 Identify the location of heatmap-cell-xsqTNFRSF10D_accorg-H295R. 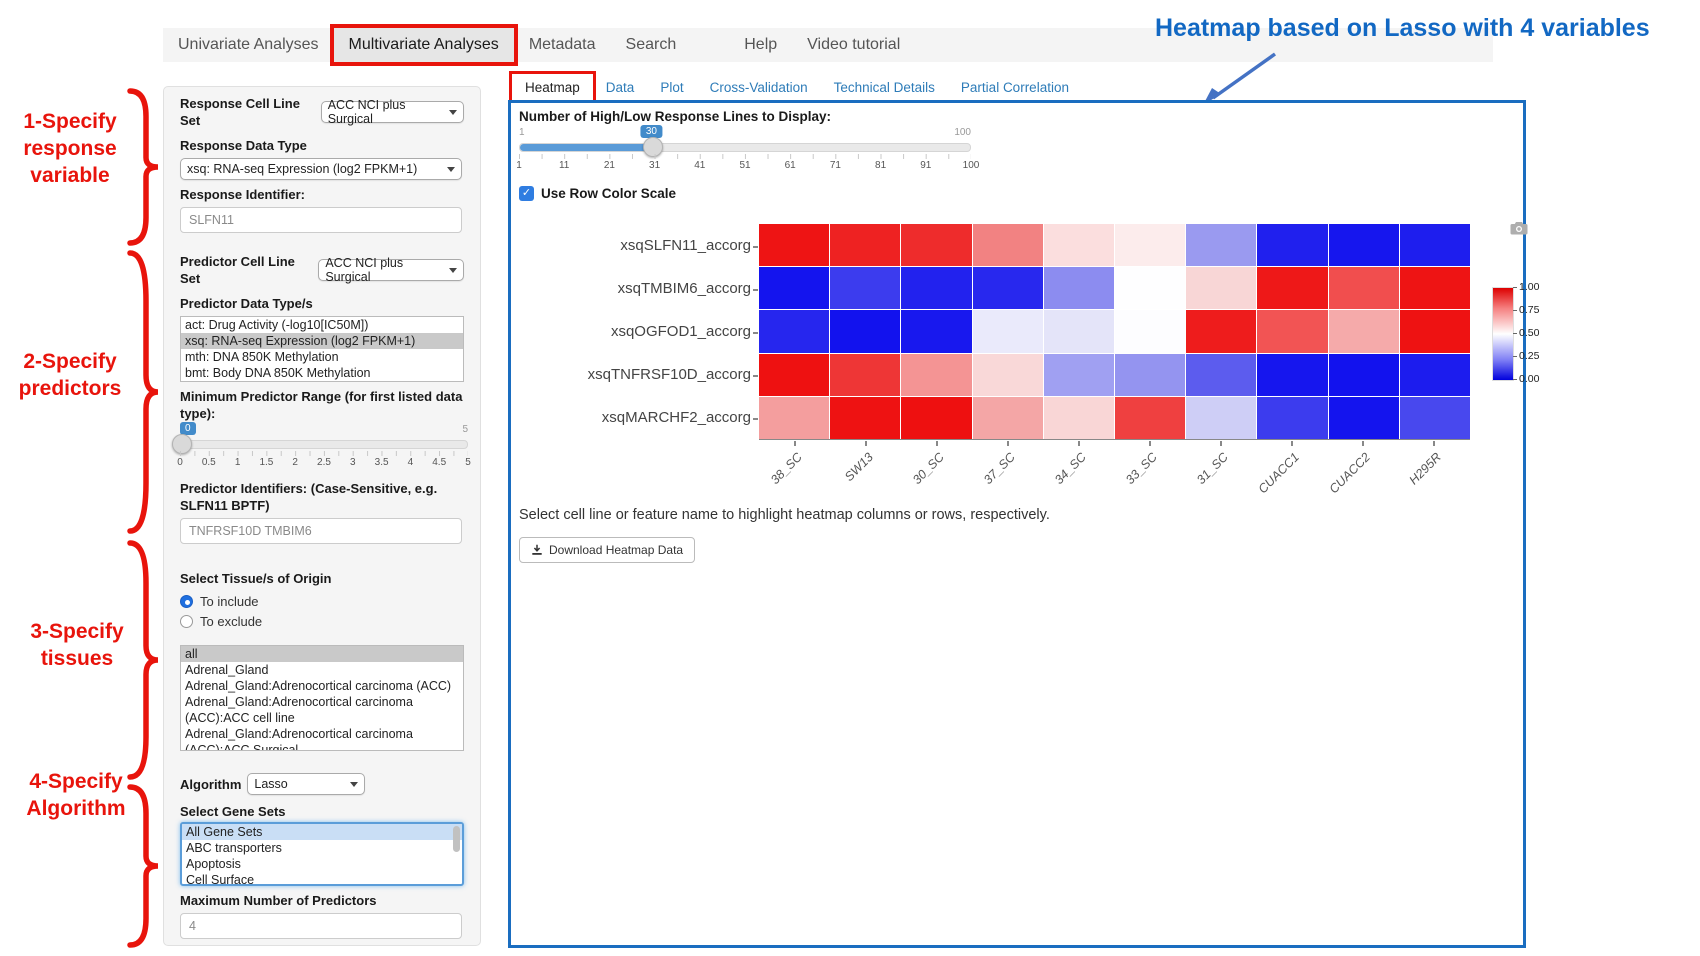
(1434, 374).